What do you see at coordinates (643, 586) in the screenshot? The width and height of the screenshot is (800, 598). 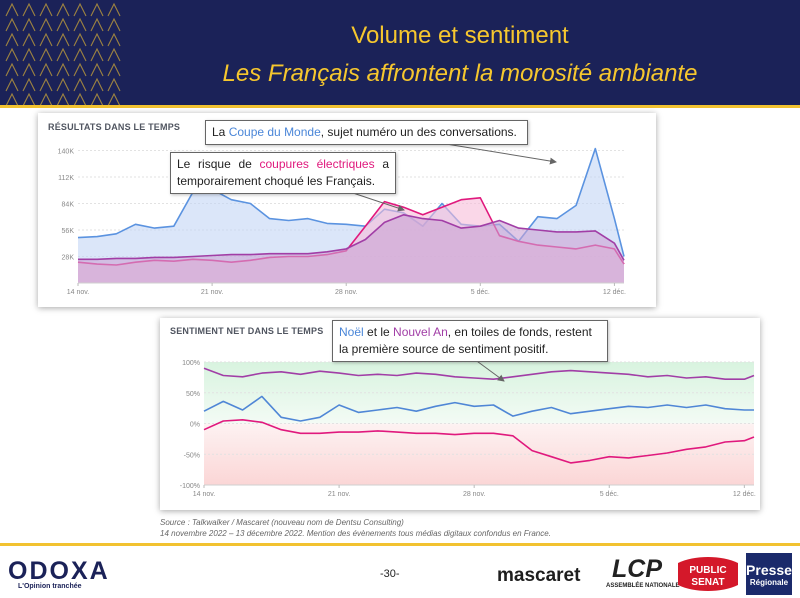 I see `lcp-subtitle: ASSEMBLÉE NATIONALE` at bounding box center [643, 586].